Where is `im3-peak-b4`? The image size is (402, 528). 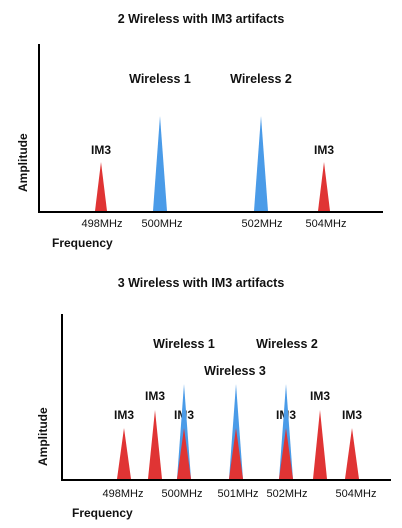
im3-peak-b4 is located at coordinates (236, 453).